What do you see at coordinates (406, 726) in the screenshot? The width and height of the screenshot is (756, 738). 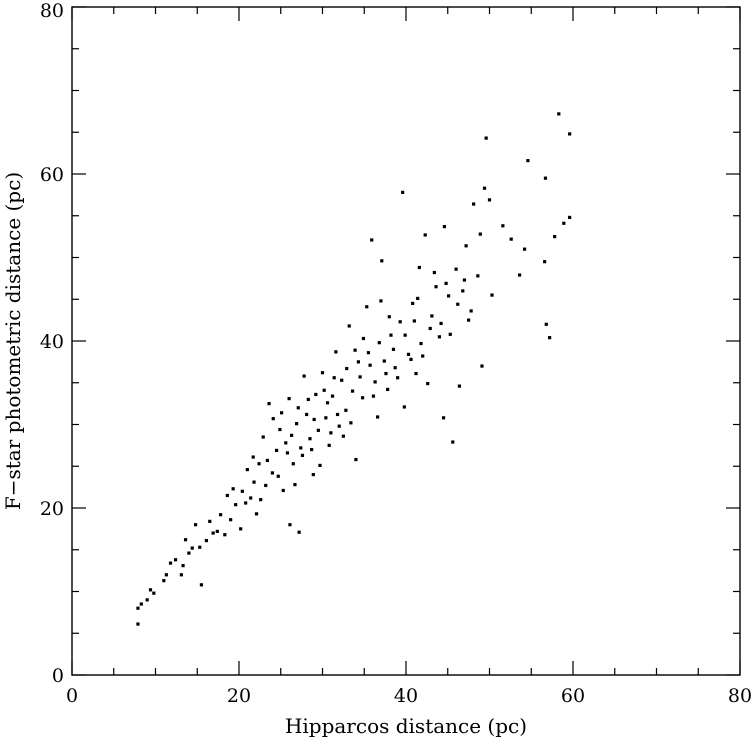 I see `x-axis-title: Hipparcos distance (pc)` at bounding box center [406, 726].